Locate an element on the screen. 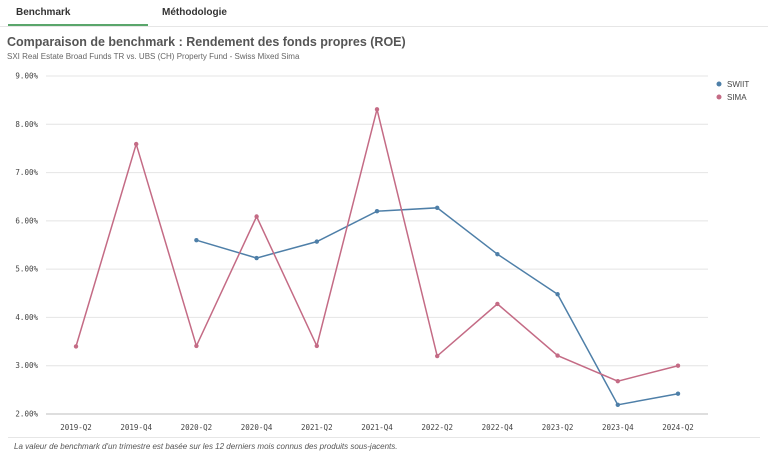  legend-label-sima: SIMA is located at coordinates (737, 97).